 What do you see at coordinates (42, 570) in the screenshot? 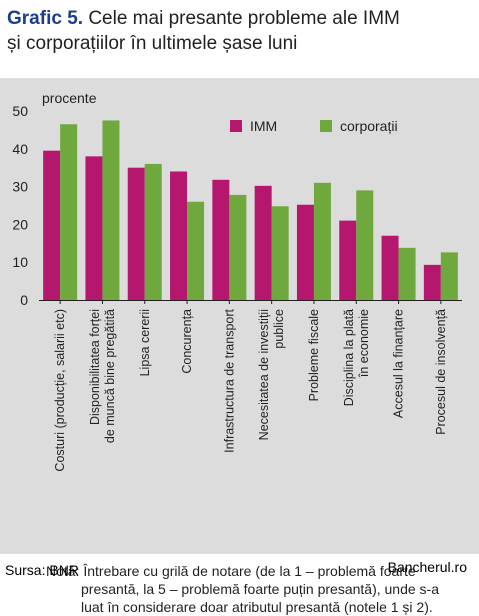
I see `source-label: Sursa: BNR` at bounding box center [42, 570].